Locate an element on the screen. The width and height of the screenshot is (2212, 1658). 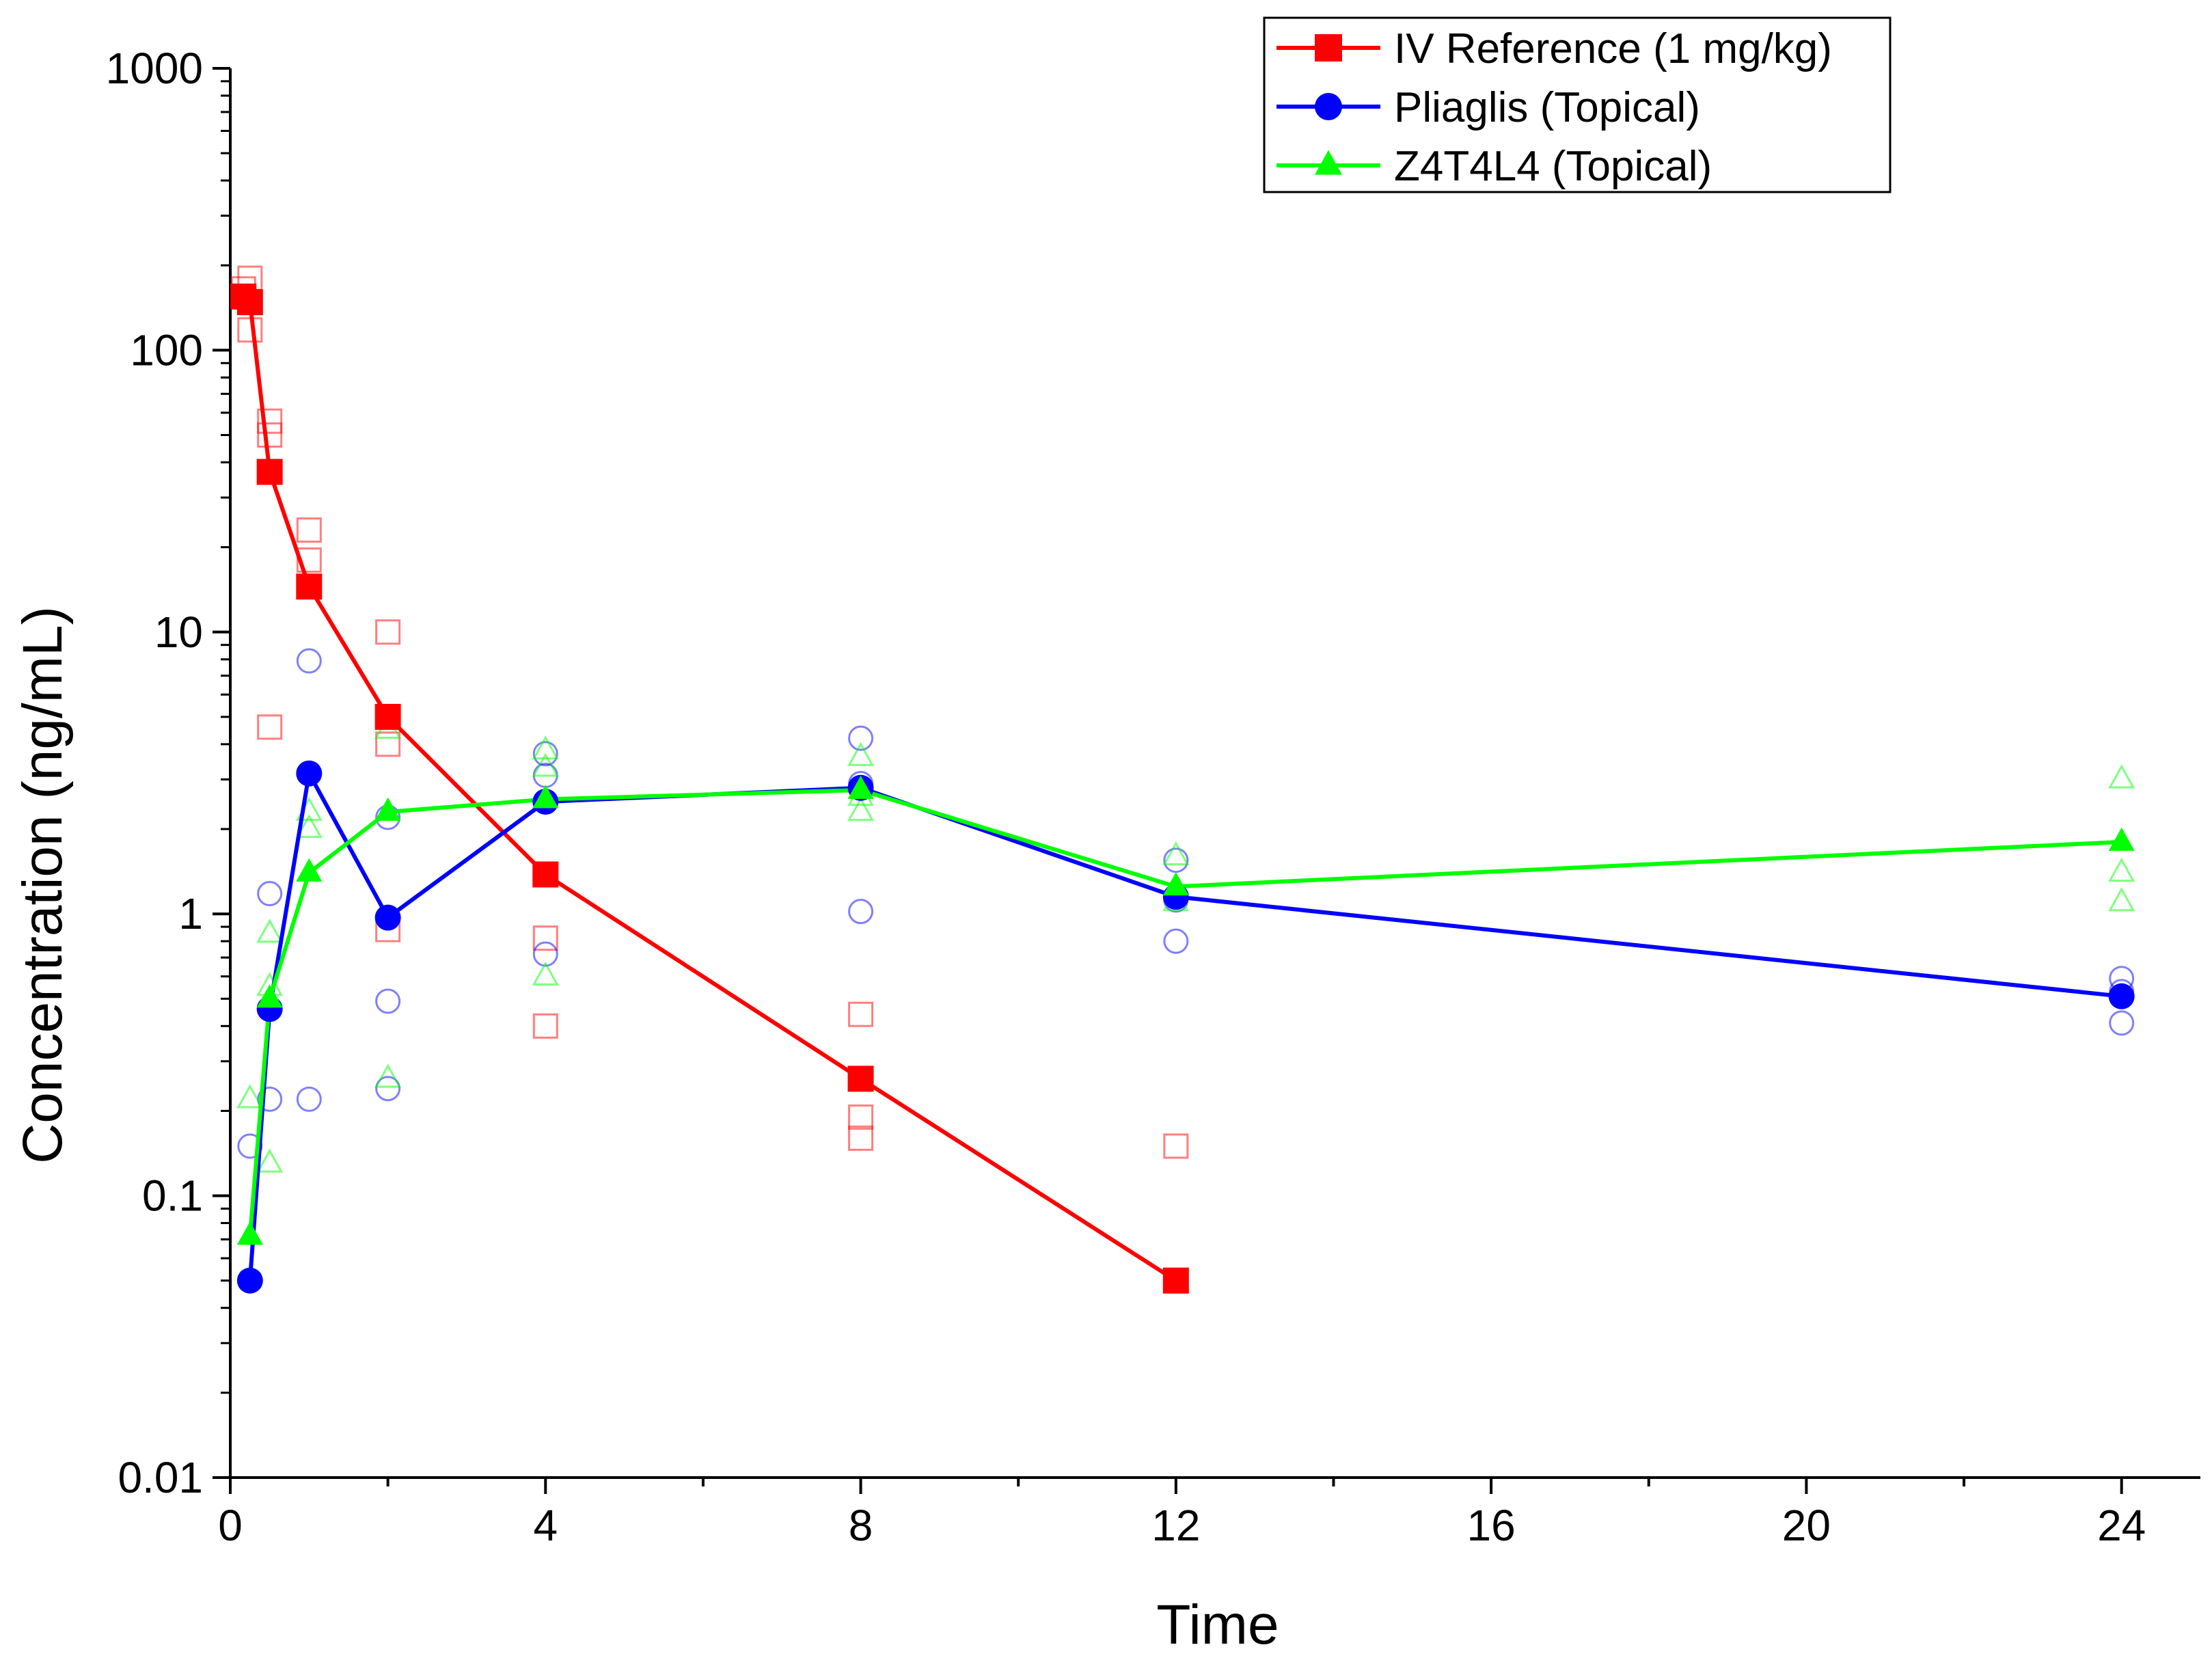
legend-marker-pliaglis is located at coordinates (1329, 106).